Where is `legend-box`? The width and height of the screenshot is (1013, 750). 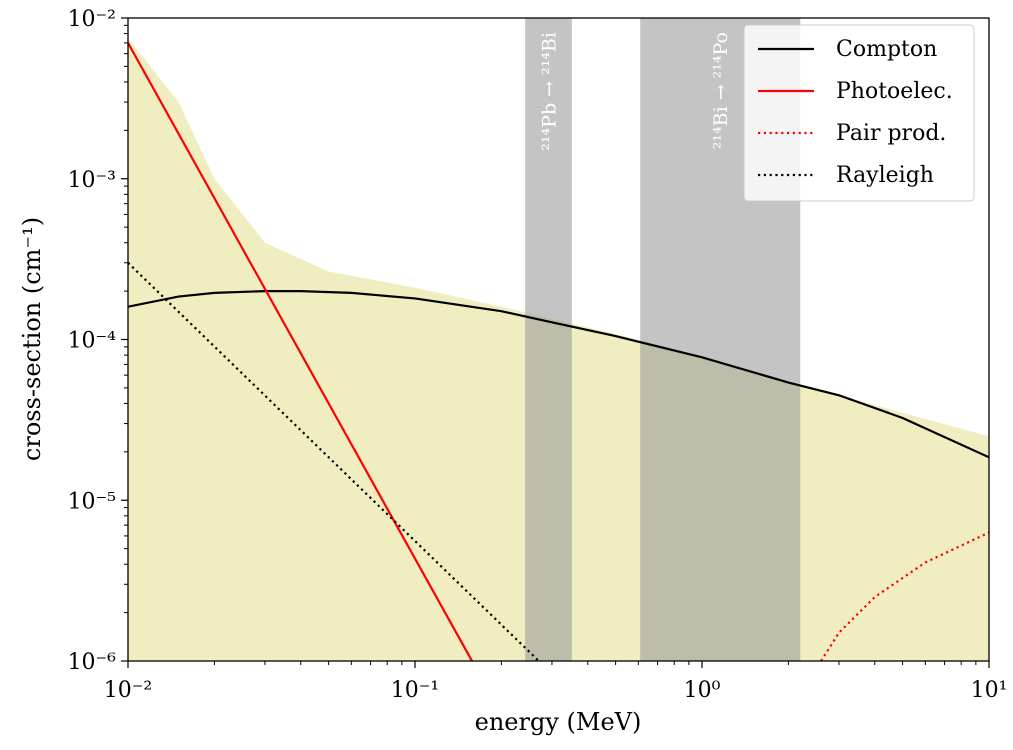
legend-box is located at coordinates (859, 113).